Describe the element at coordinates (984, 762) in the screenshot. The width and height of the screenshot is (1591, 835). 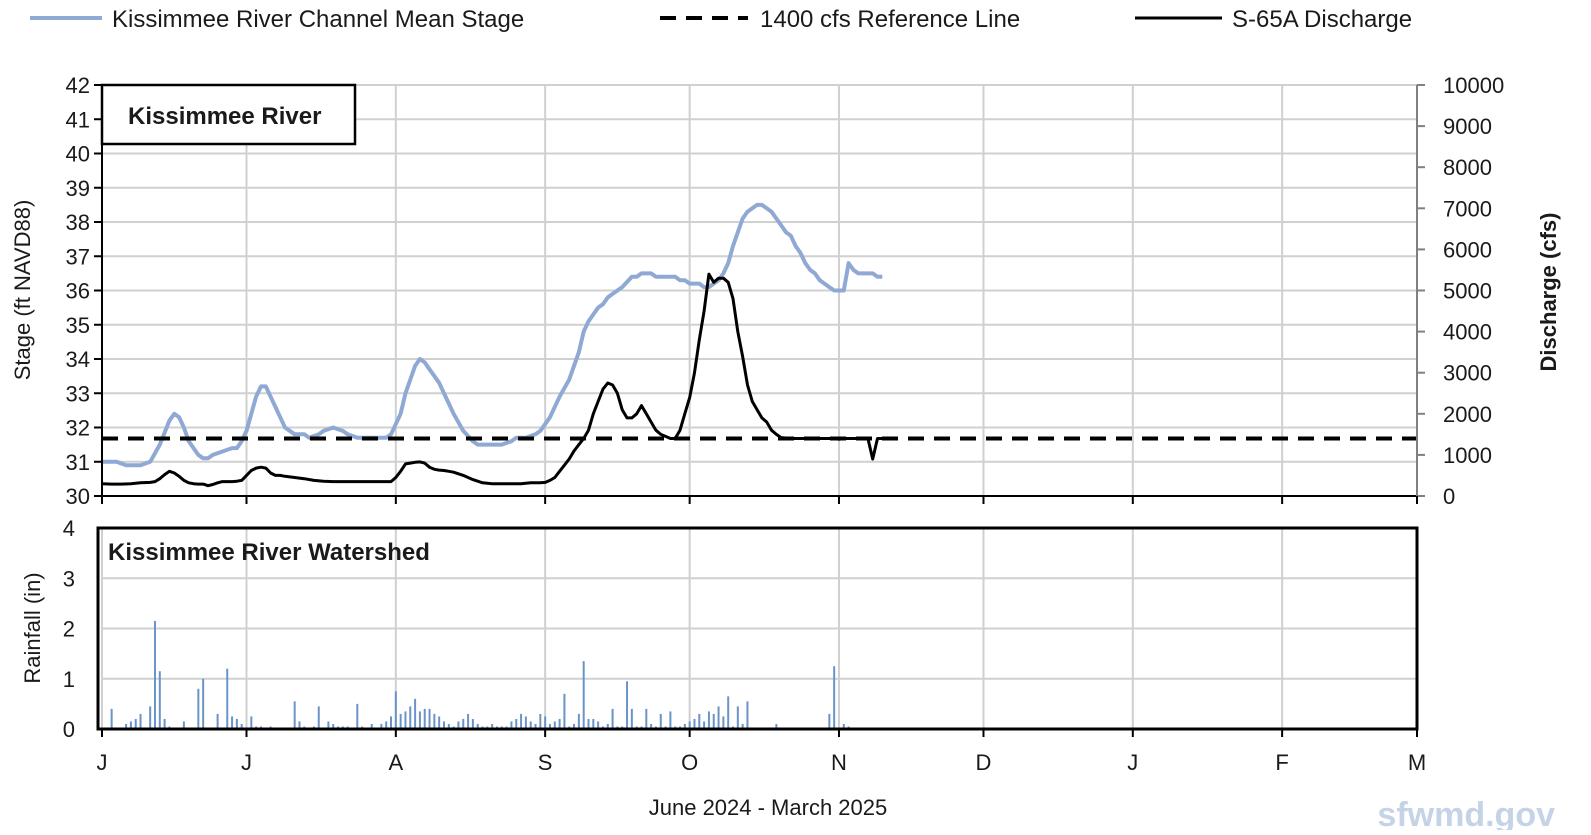
I see `x-tick-label-6: D` at that location.